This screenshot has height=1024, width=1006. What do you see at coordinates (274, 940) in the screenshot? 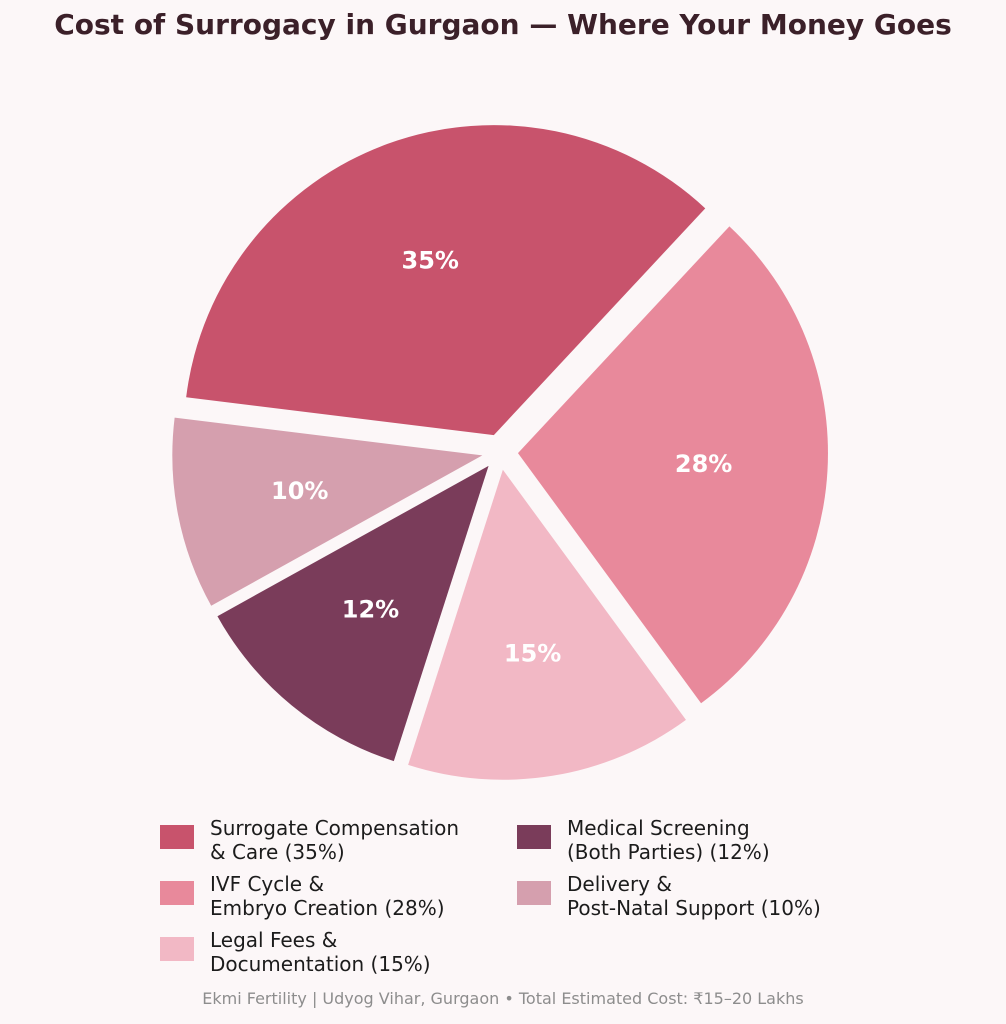
I see `legend-label-line: Legal Fees &` at bounding box center [274, 940].